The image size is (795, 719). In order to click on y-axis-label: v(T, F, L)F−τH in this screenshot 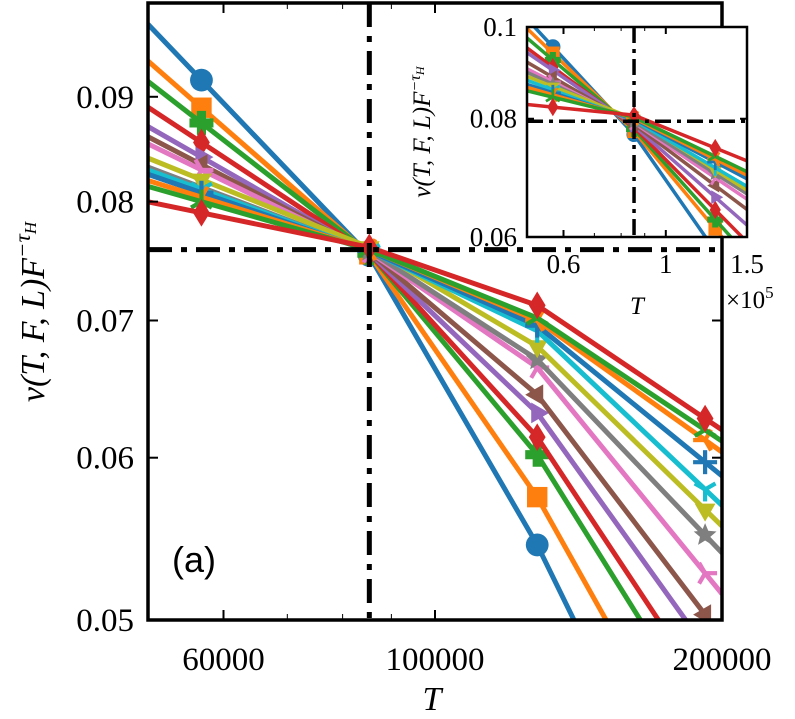, I will do `click(31, 311)`.